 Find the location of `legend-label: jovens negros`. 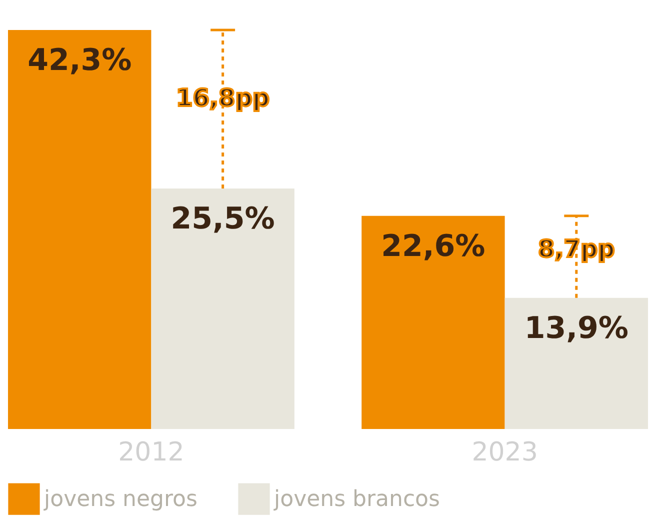

legend-label: jovens negros is located at coordinates (120, 499).